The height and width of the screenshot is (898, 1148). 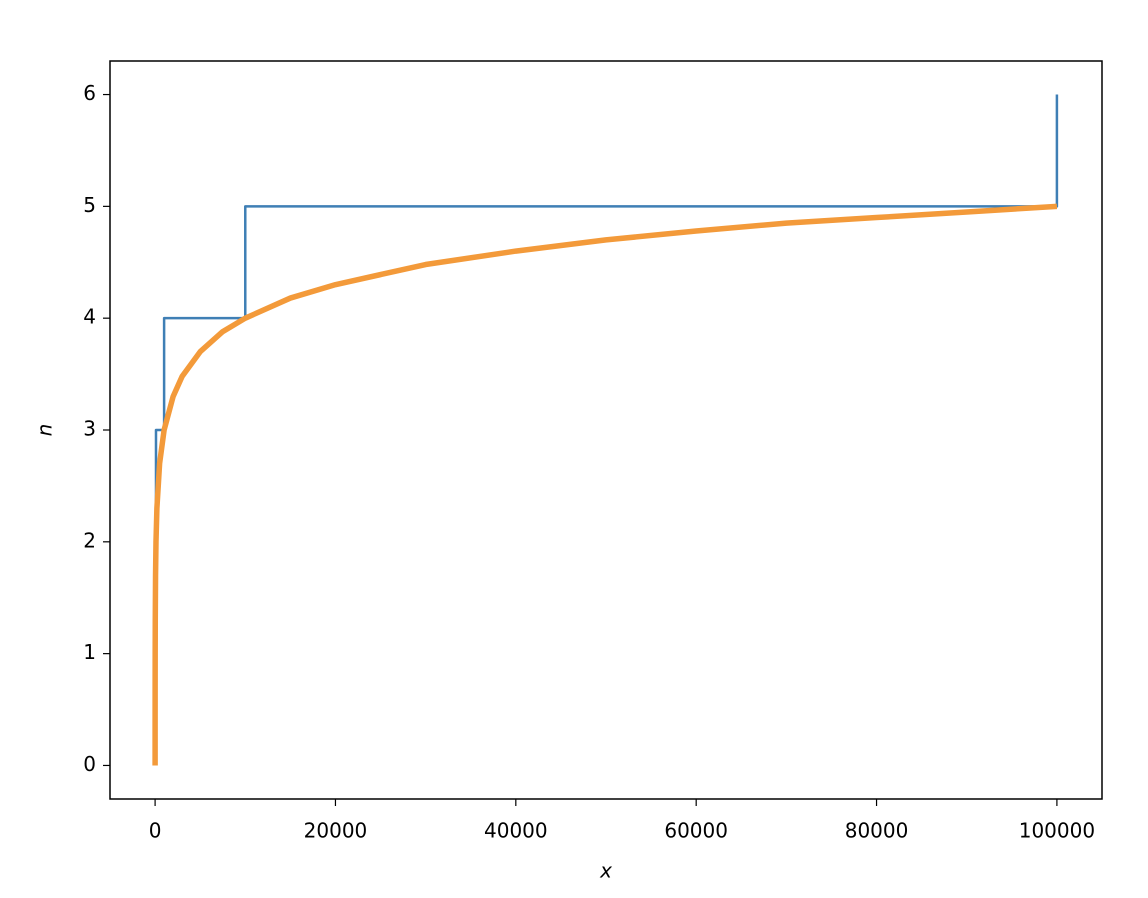 I want to click on y-axis-label: n, so click(x=45, y=430).